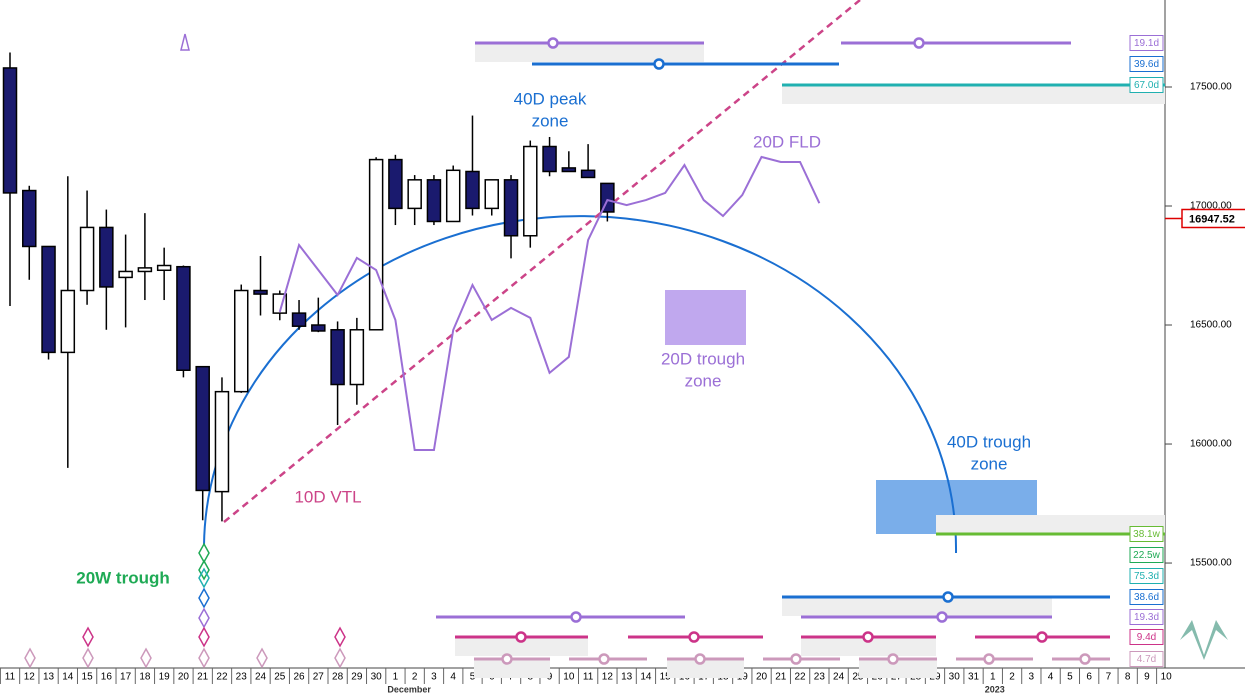  I want to click on annotation: 40D trough, so click(989, 441).